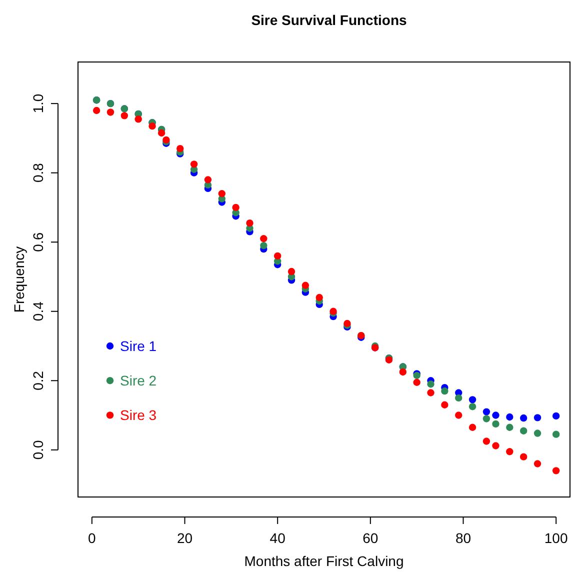  Describe the element at coordinates (38, 242) in the screenshot. I see `y-tick-label: 0.6` at that location.